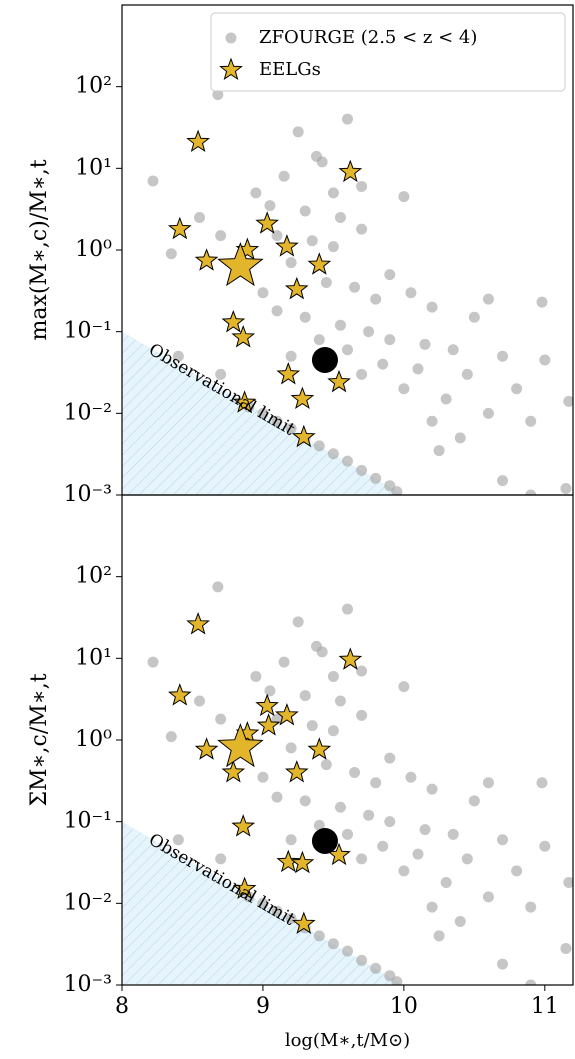 Image resolution: width=575 pixels, height=1059 pixels. What do you see at coordinates (263, 413) in the screenshot?
I see `observational-limit-hatch` at bounding box center [263, 413].